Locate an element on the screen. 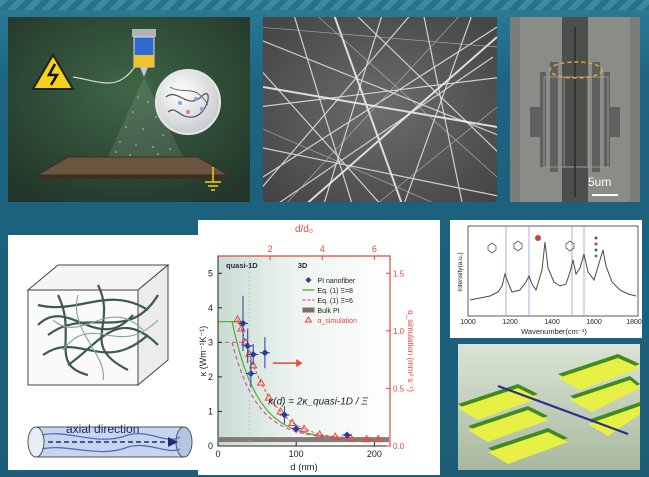 The width and height of the screenshot is (649, 477). y-tick-label: 1 is located at coordinates (210, 411).